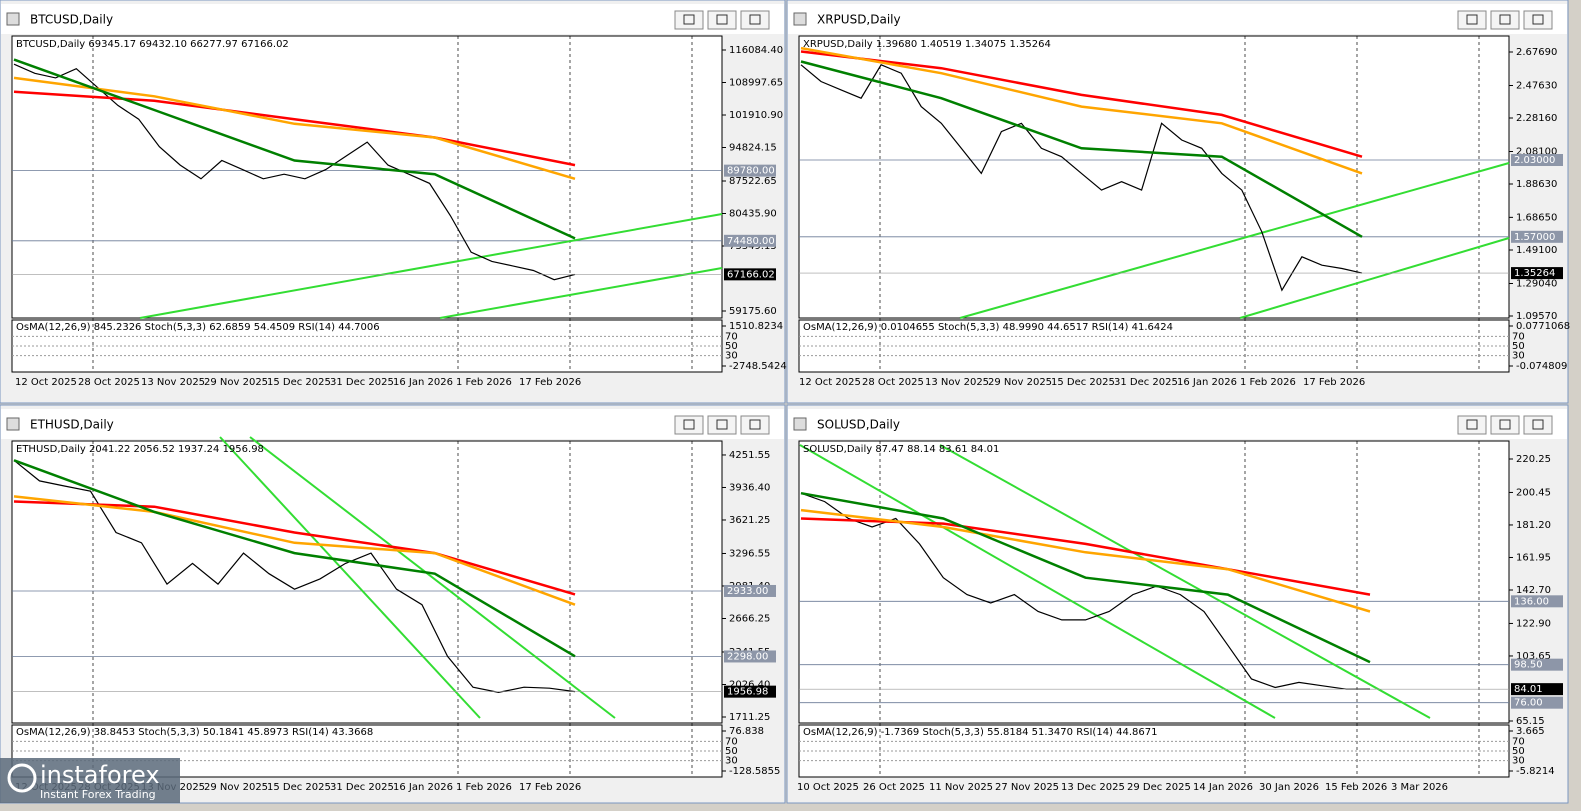 The width and height of the screenshot is (1581, 811). I want to click on window-title: SOLUSD,Daily, so click(858, 425).